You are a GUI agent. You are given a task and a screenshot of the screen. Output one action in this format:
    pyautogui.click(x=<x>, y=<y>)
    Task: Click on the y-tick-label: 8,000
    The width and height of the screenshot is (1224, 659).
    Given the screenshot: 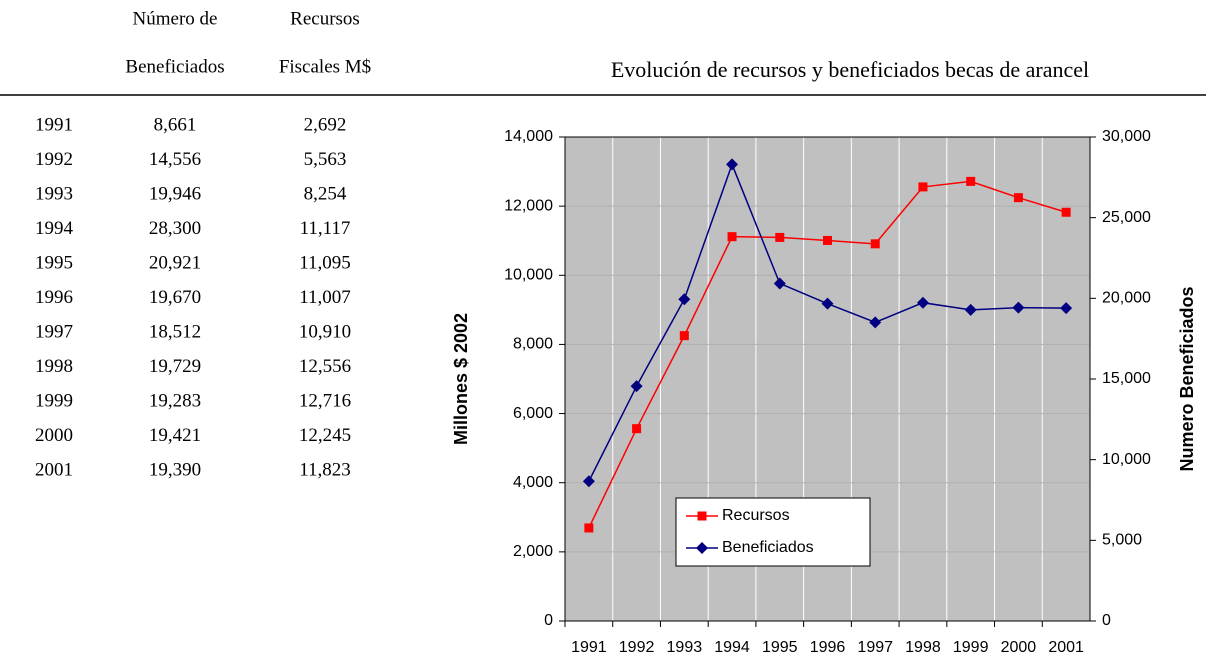 What is the action you would take?
    pyautogui.click(x=533, y=344)
    